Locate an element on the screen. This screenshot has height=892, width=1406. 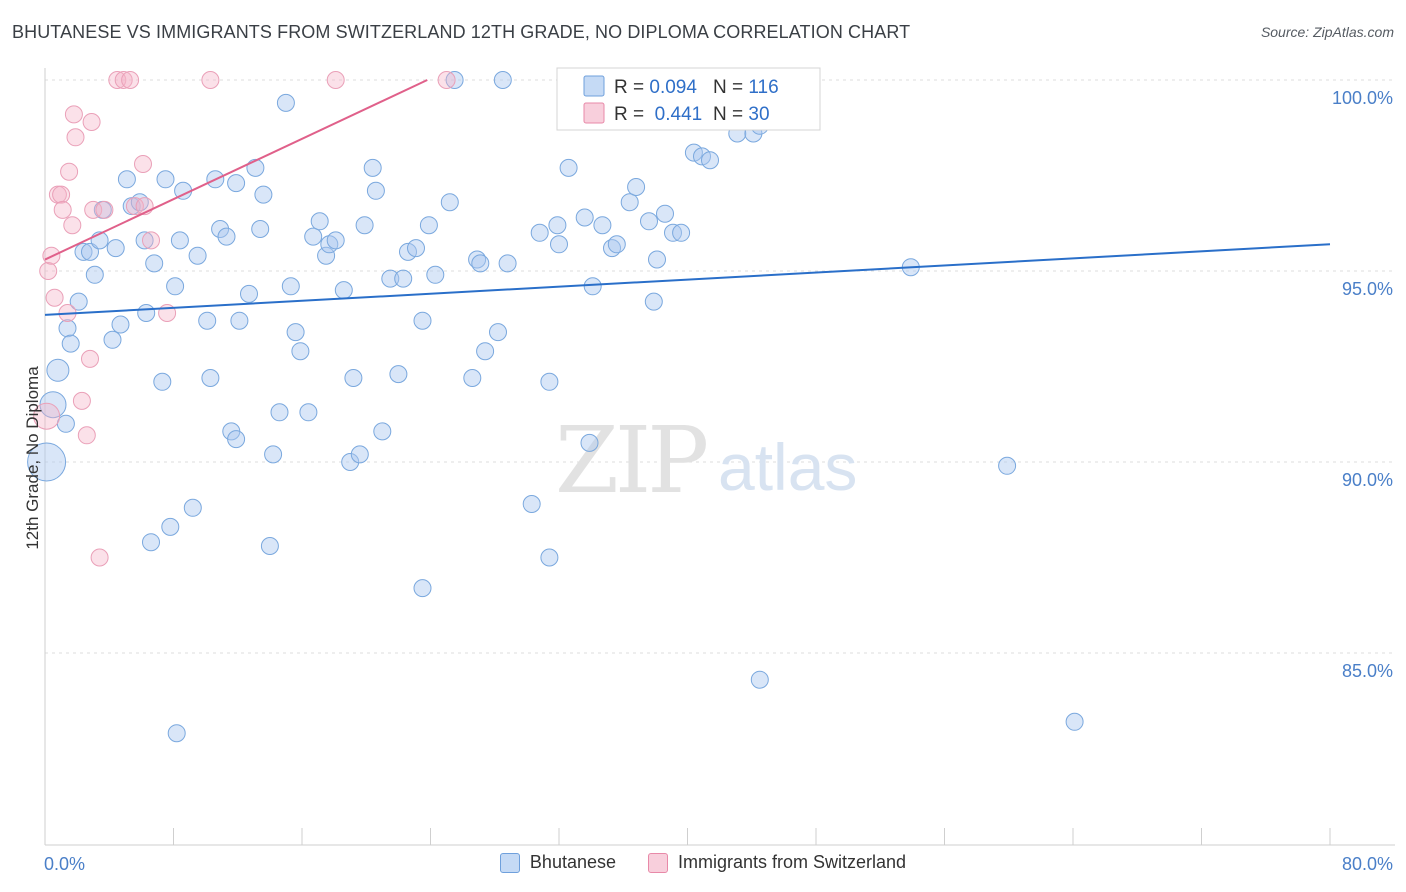
series-legend: Bhutanese Immigrants from Switzerland is located at coordinates (703, 862).